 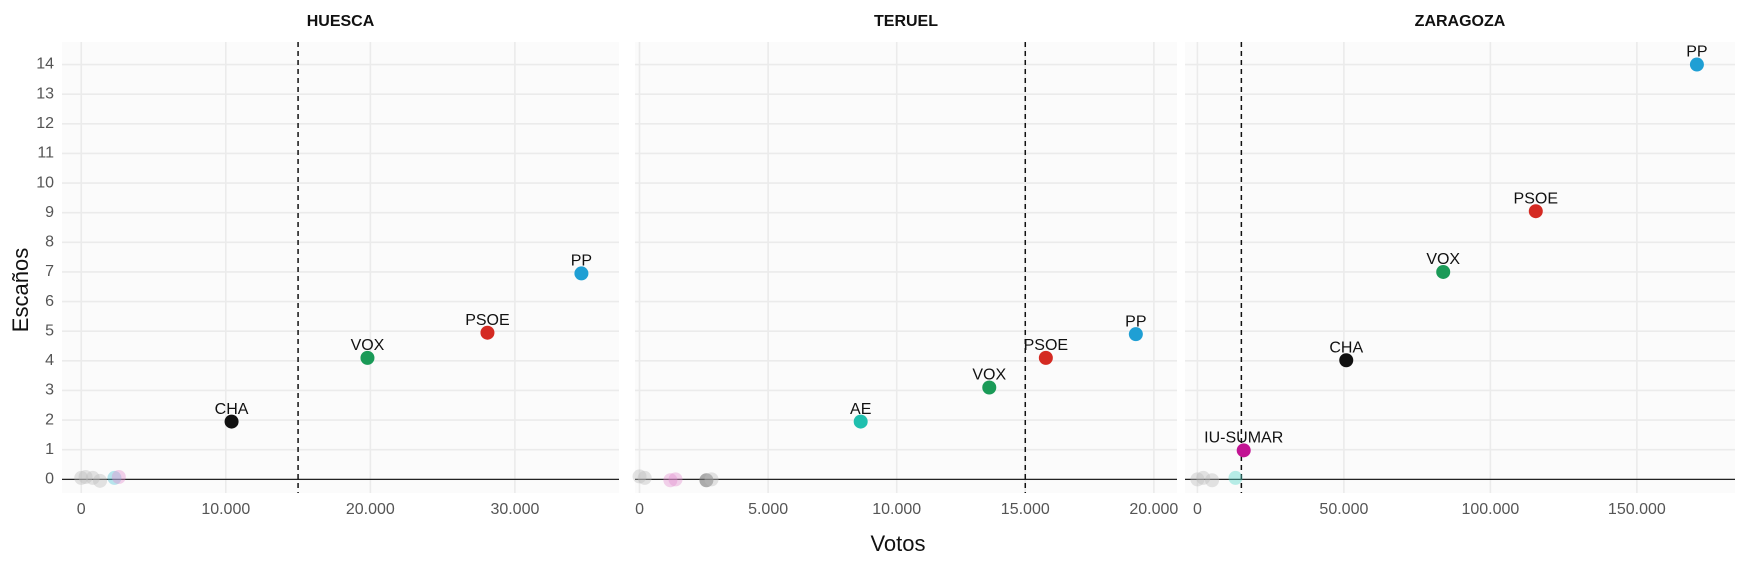 What do you see at coordinates (45, 153) in the screenshot?
I see `y-tick-label: 11` at bounding box center [45, 153].